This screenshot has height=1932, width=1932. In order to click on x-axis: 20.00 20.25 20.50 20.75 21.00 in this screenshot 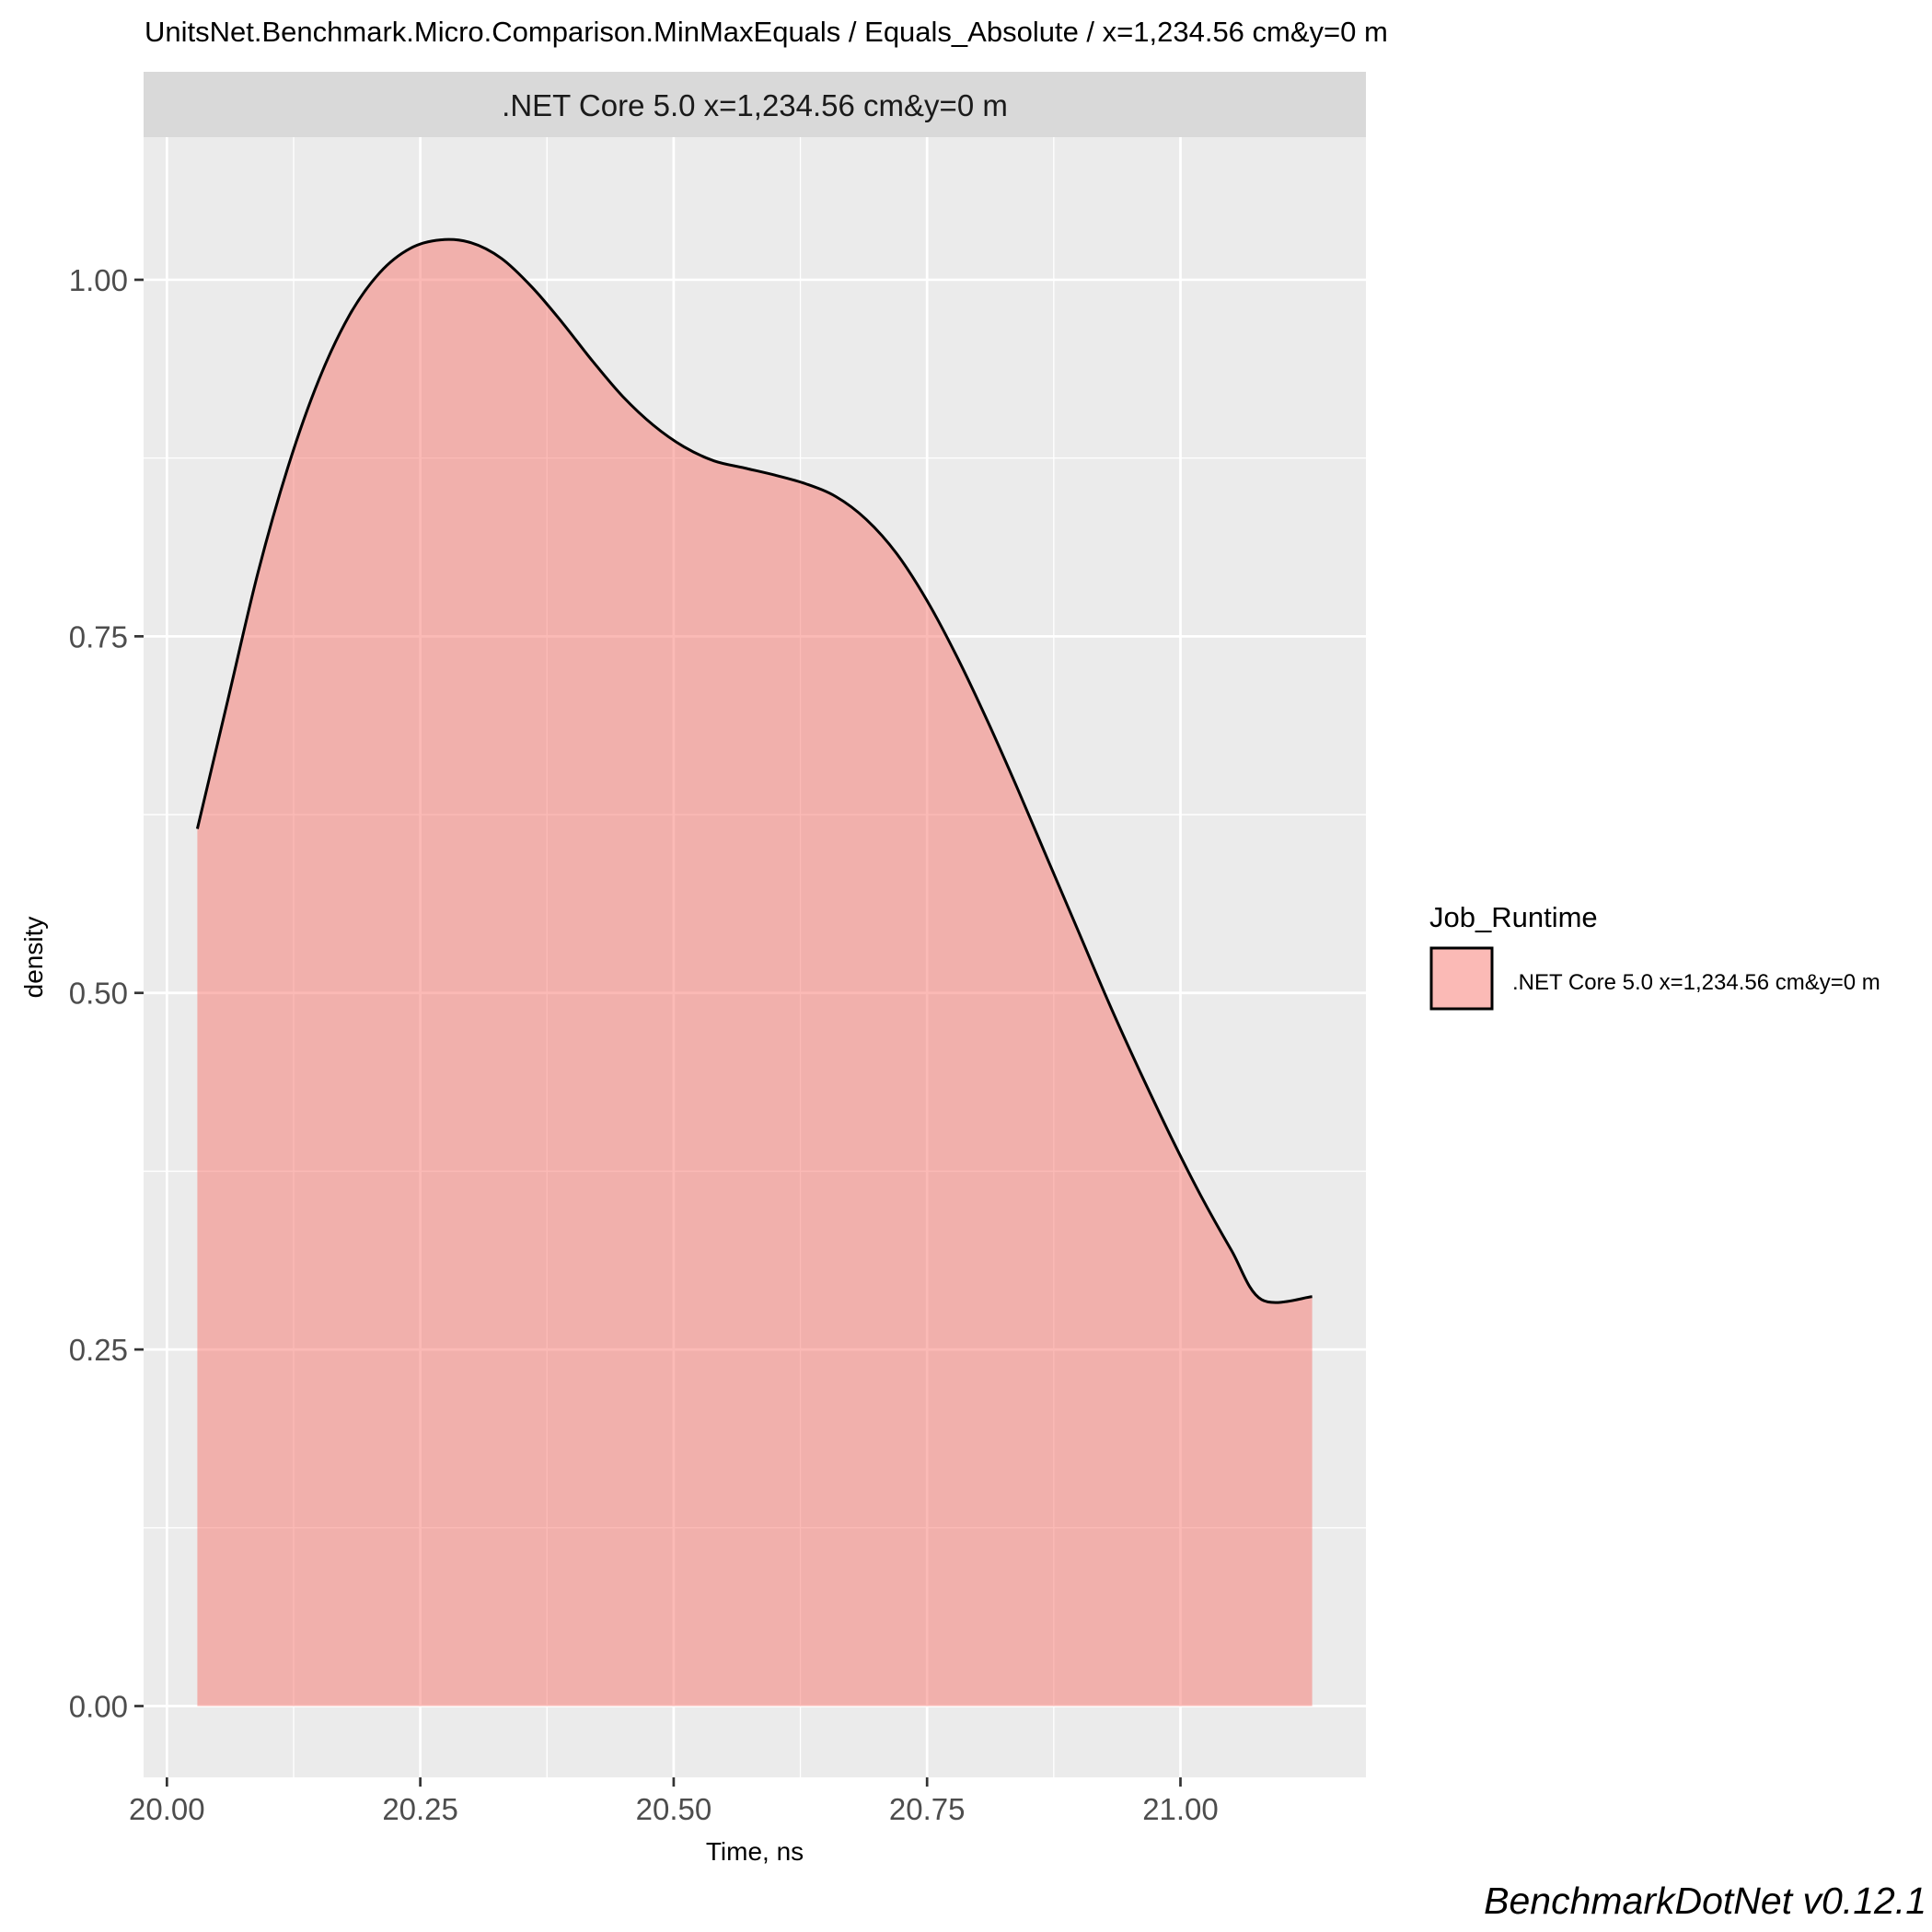, I will do `click(674, 1802)`.